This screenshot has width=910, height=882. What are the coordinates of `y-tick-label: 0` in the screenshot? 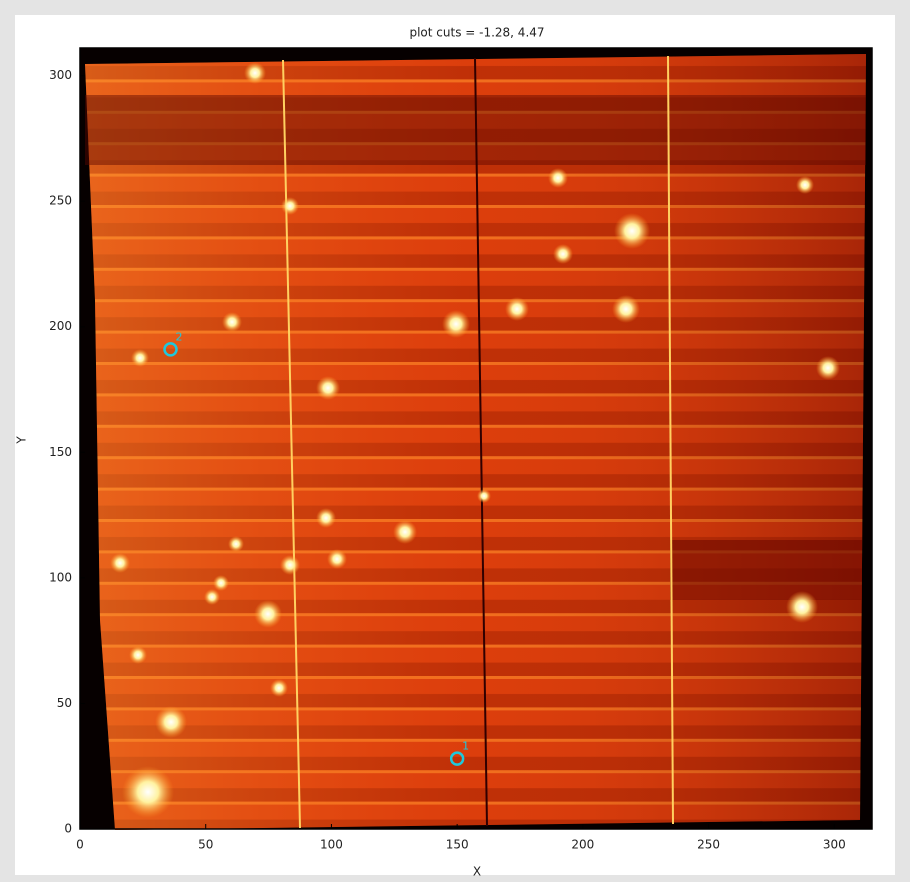 It's located at (68, 829).